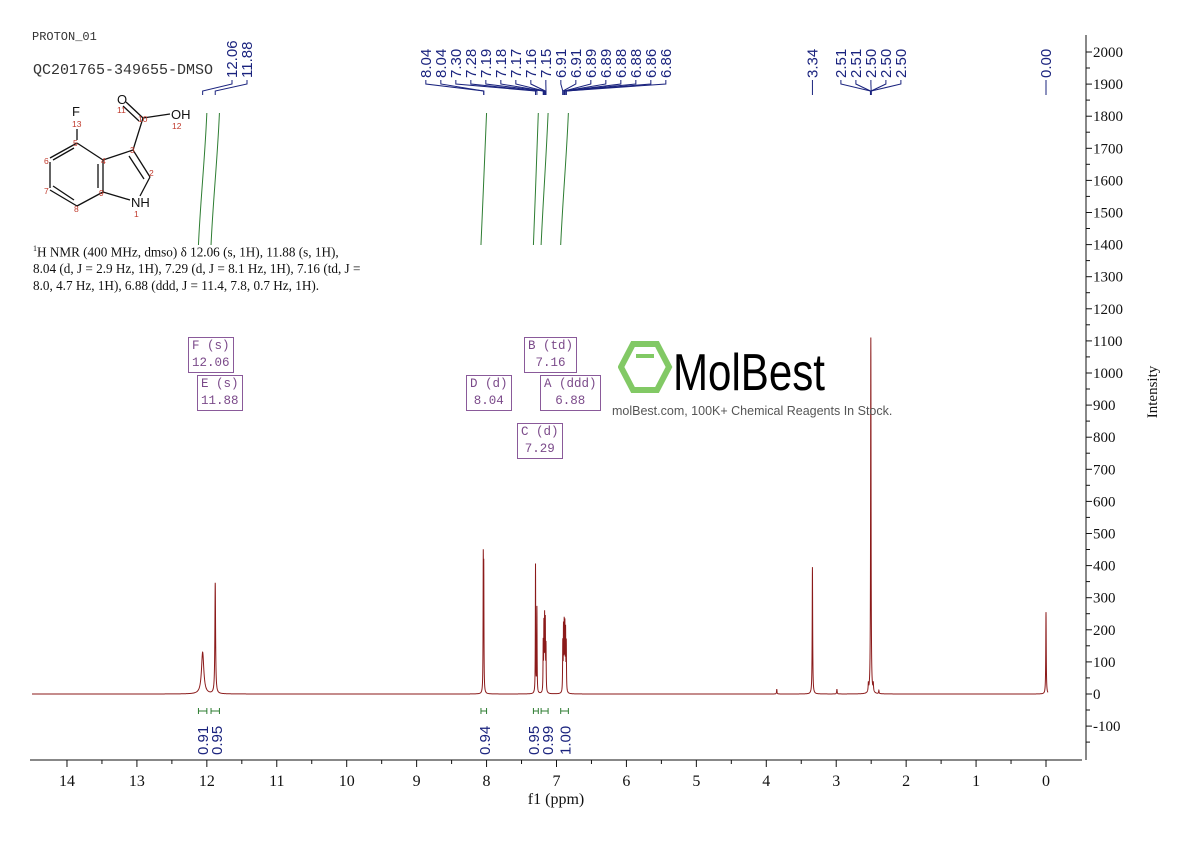  Describe the element at coordinates (1104, 470) in the screenshot. I see `y-tick-label: 700` at that location.